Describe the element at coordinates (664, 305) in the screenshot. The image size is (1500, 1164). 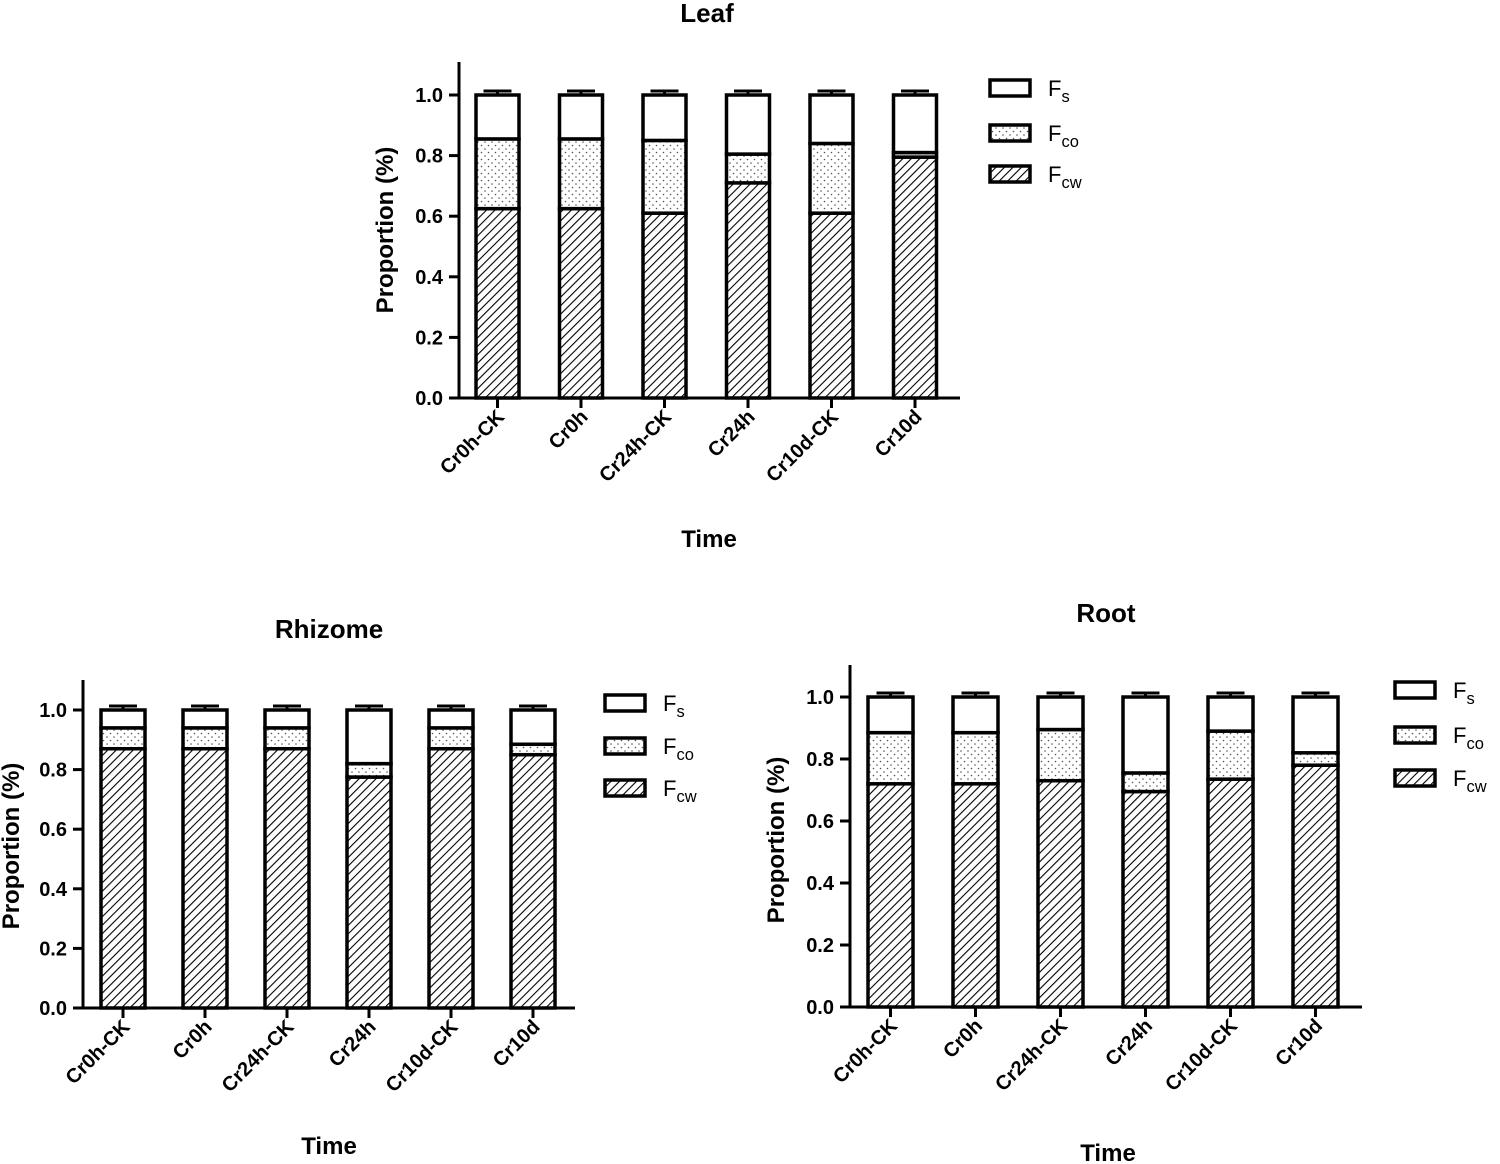
I see `bar-fcw-cr24h-ck` at that location.